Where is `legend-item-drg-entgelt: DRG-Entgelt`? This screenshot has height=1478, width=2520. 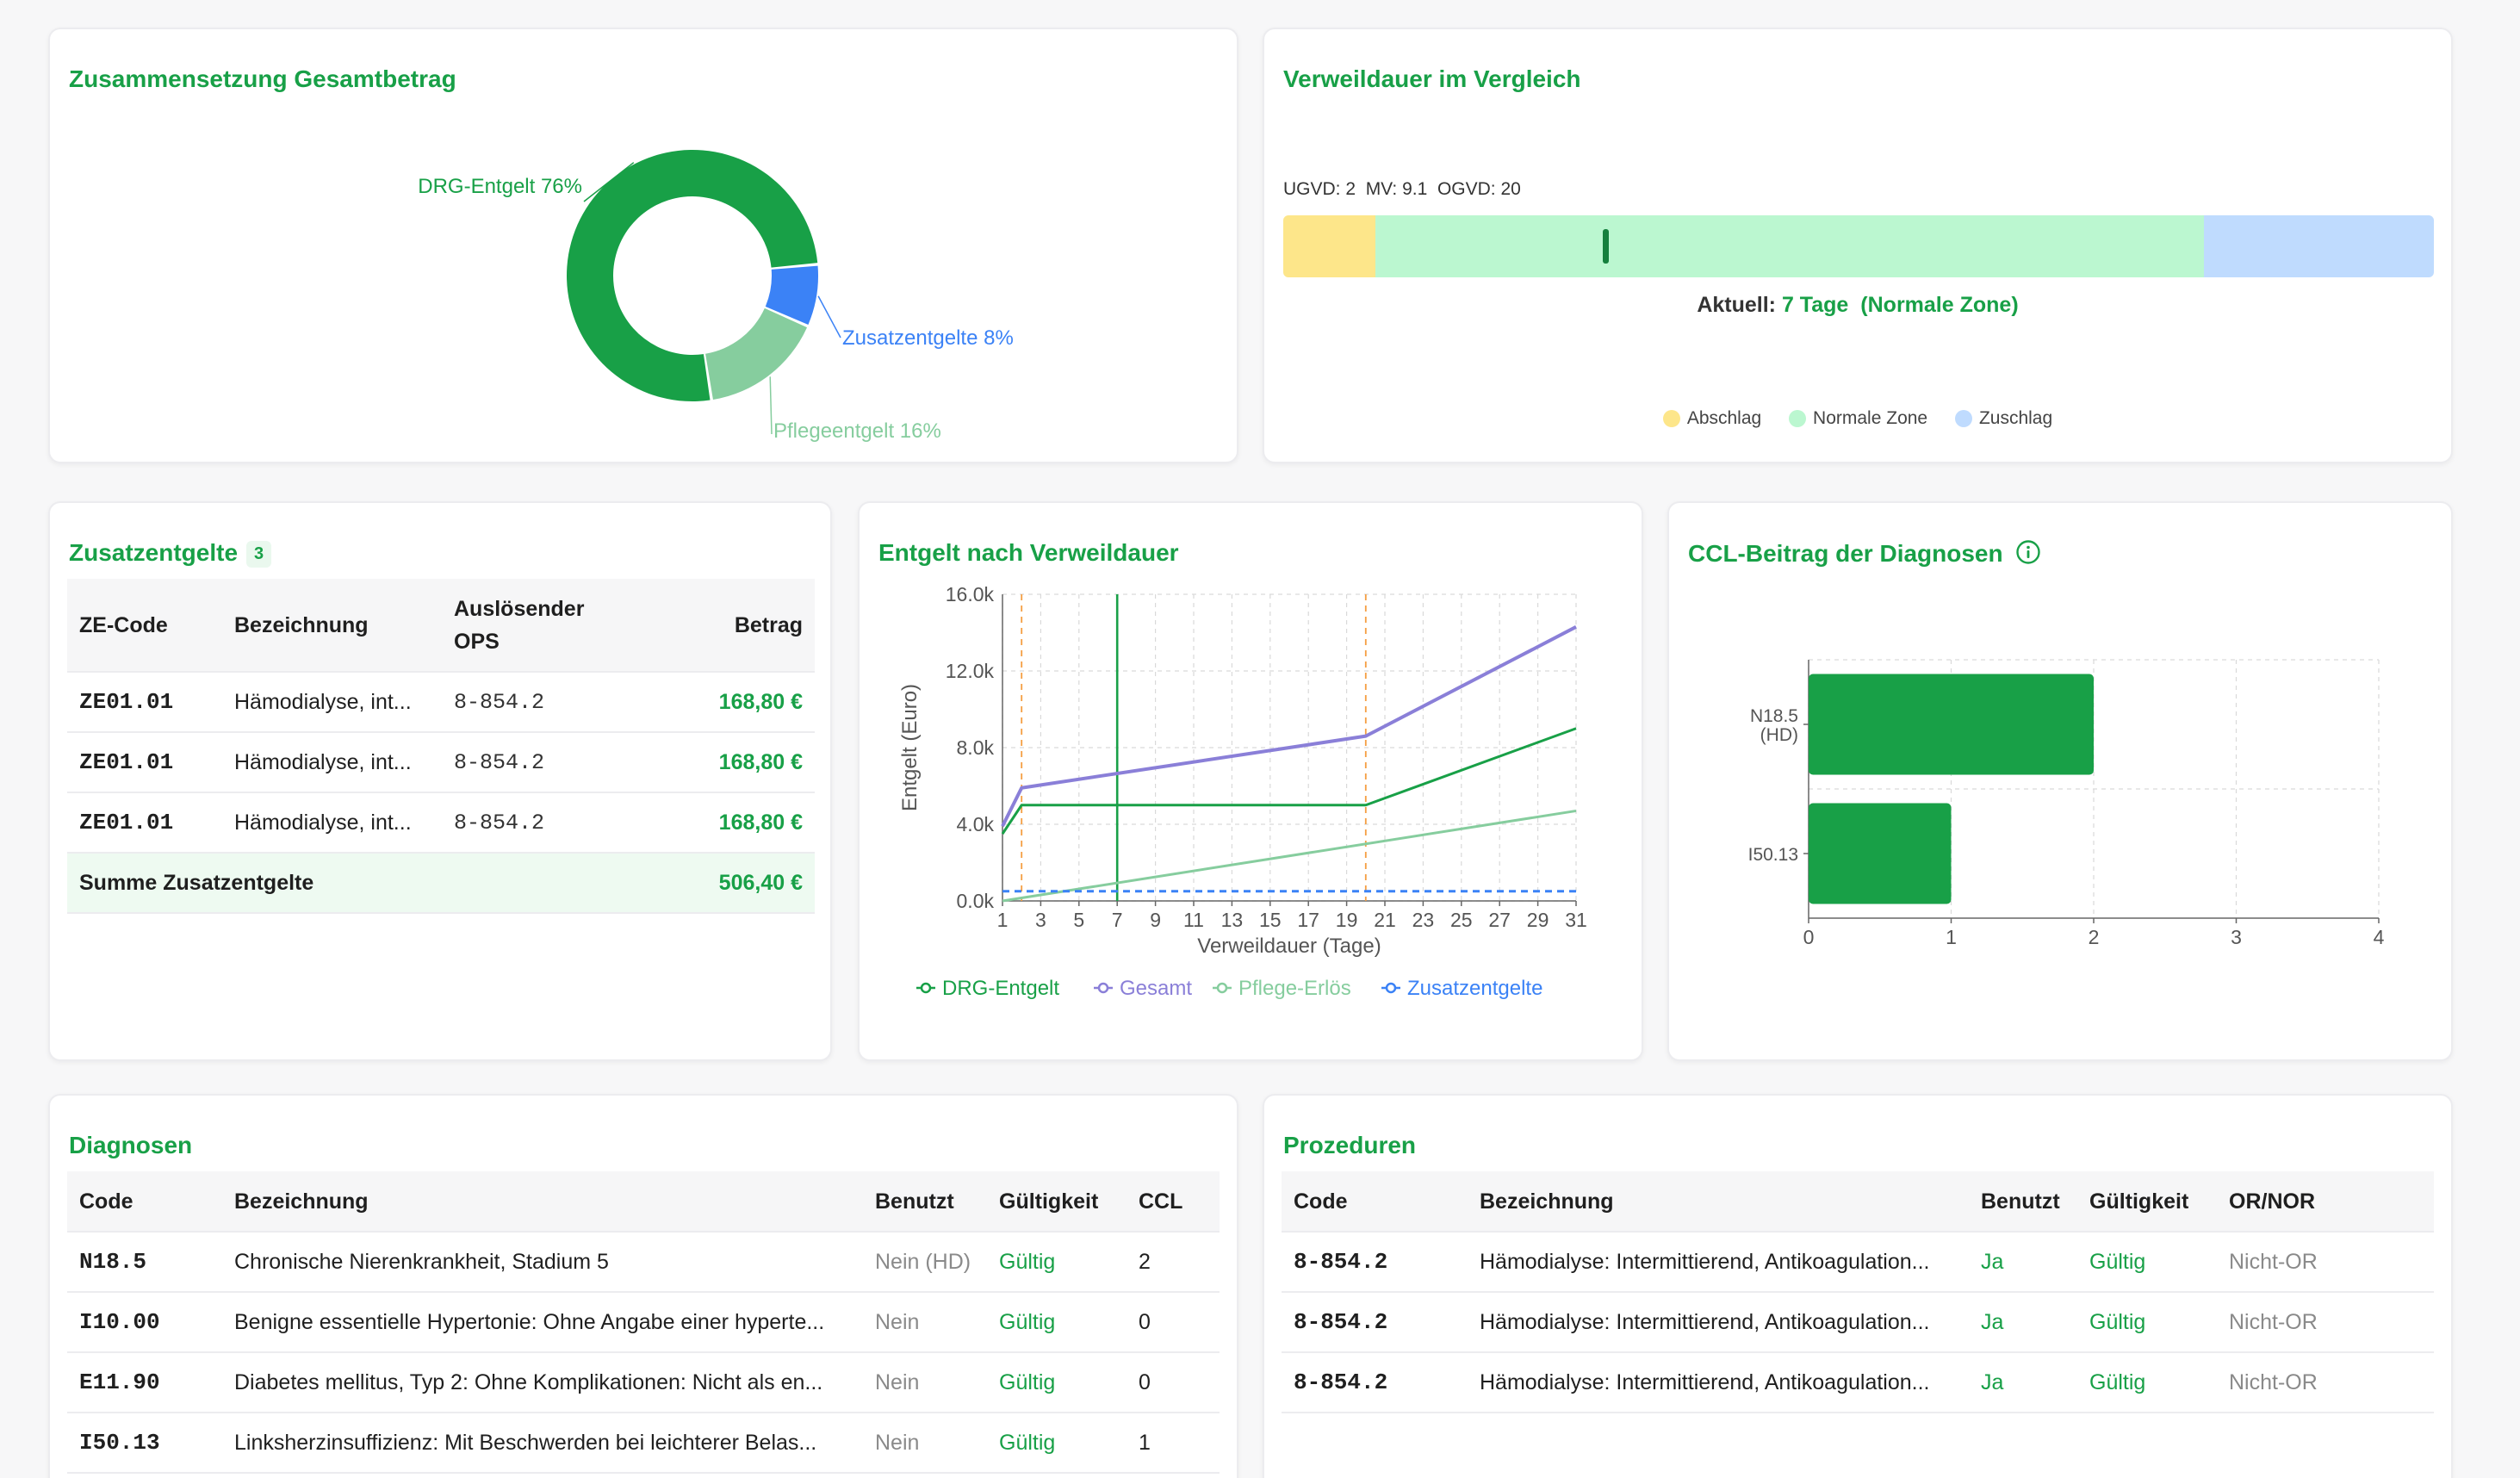
legend-item-drg-entgelt: DRG-Entgelt is located at coordinates (988, 988).